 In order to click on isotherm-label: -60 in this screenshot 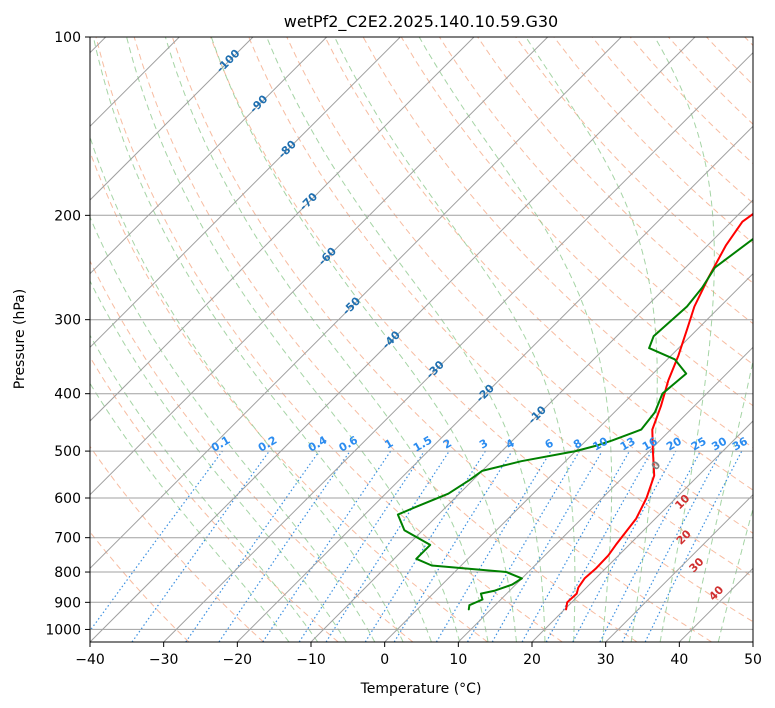, I will do `click(327, 256)`.